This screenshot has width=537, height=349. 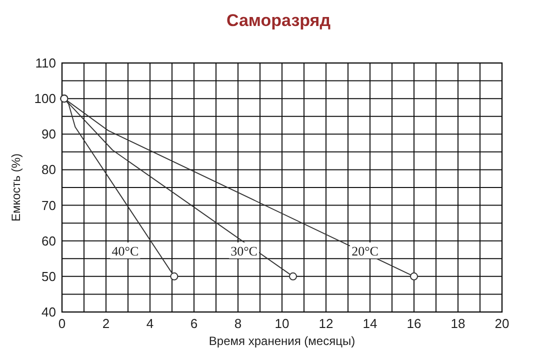 What do you see at coordinates (125, 250) in the screenshot?
I see `series-label: 40°C` at bounding box center [125, 250].